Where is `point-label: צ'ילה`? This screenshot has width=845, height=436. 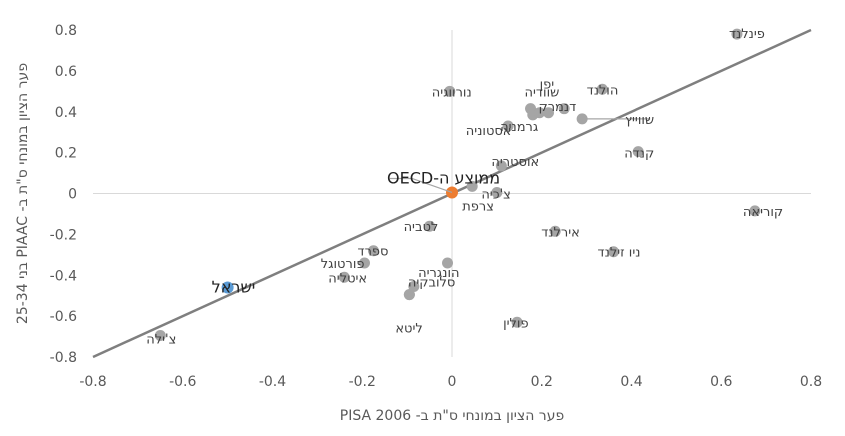
point-label: צ'ילה is located at coordinates (161, 340).